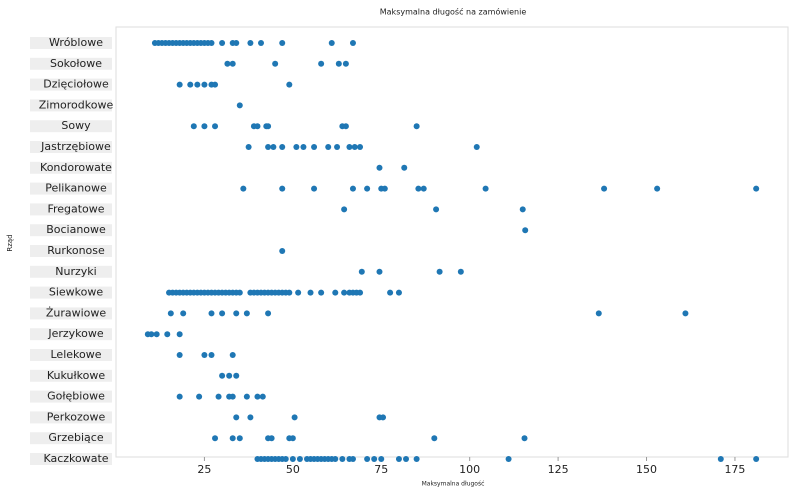 This screenshot has width=793, height=496. What do you see at coordinates (76, 396) in the screenshot?
I see `y-tick-label: Gołębiowe` at bounding box center [76, 396].